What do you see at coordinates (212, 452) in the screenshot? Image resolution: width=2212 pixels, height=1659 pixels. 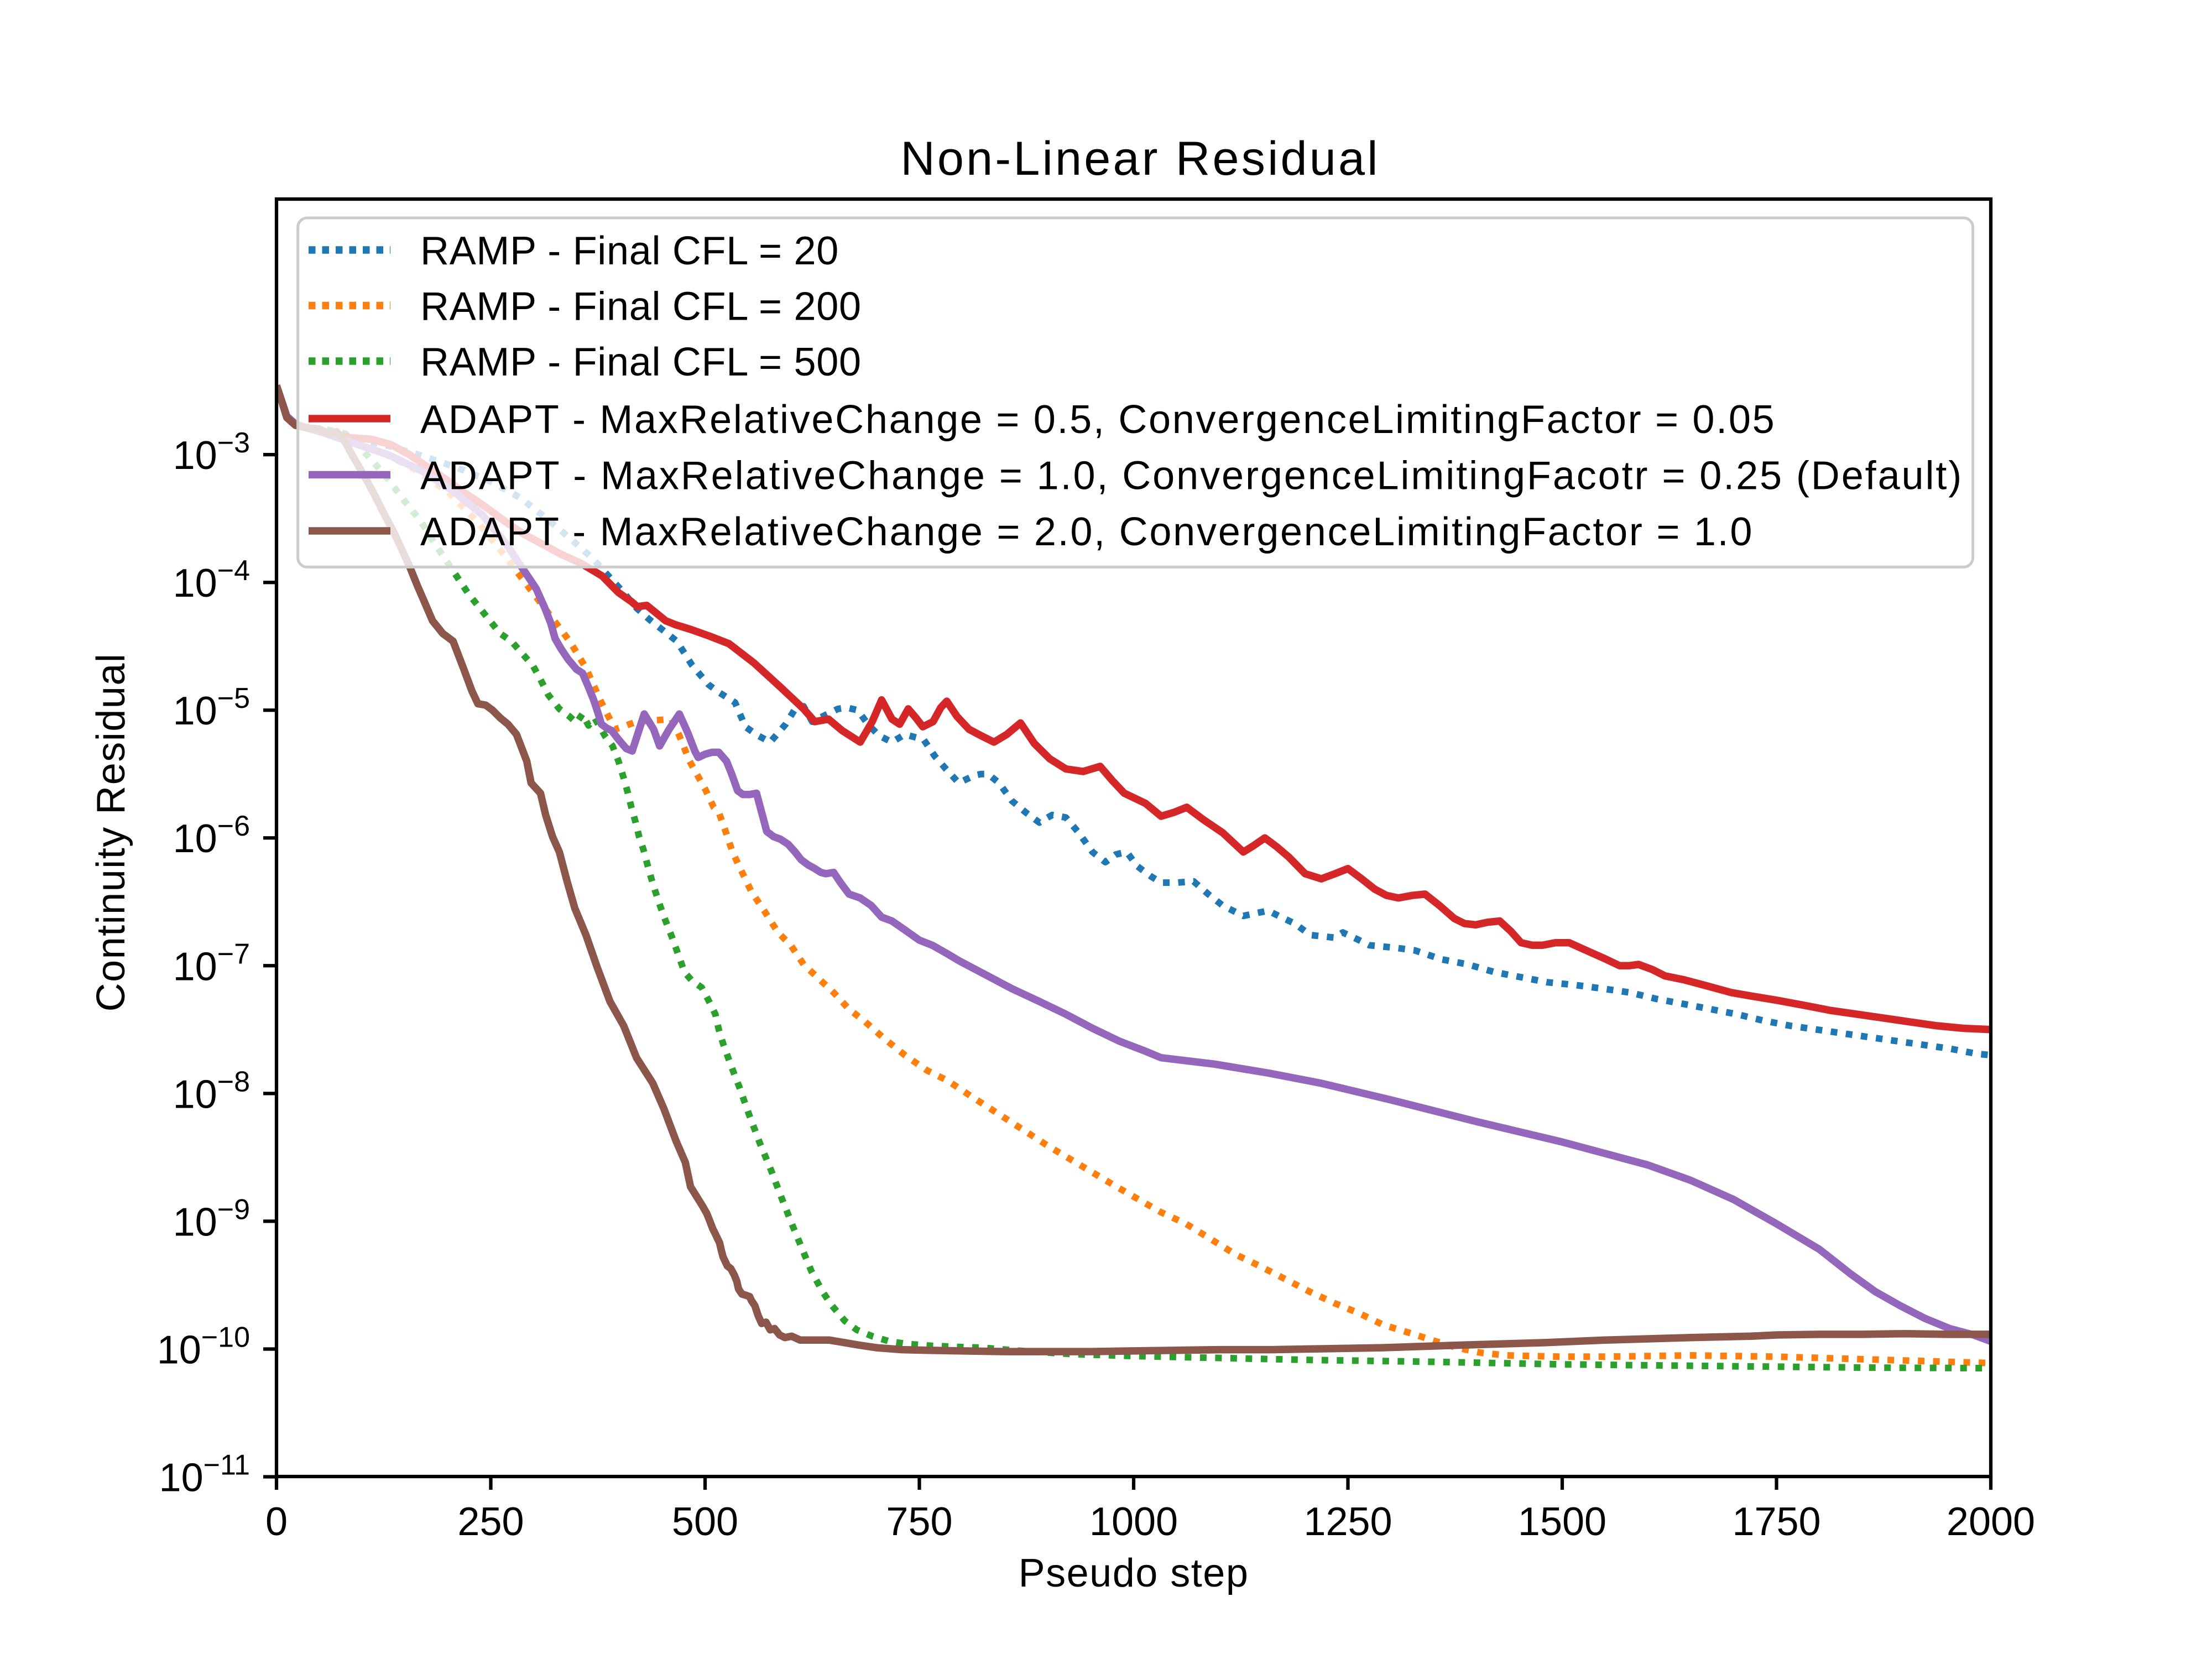 I see `svg-text: 10⁻³` at bounding box center [212, 452].